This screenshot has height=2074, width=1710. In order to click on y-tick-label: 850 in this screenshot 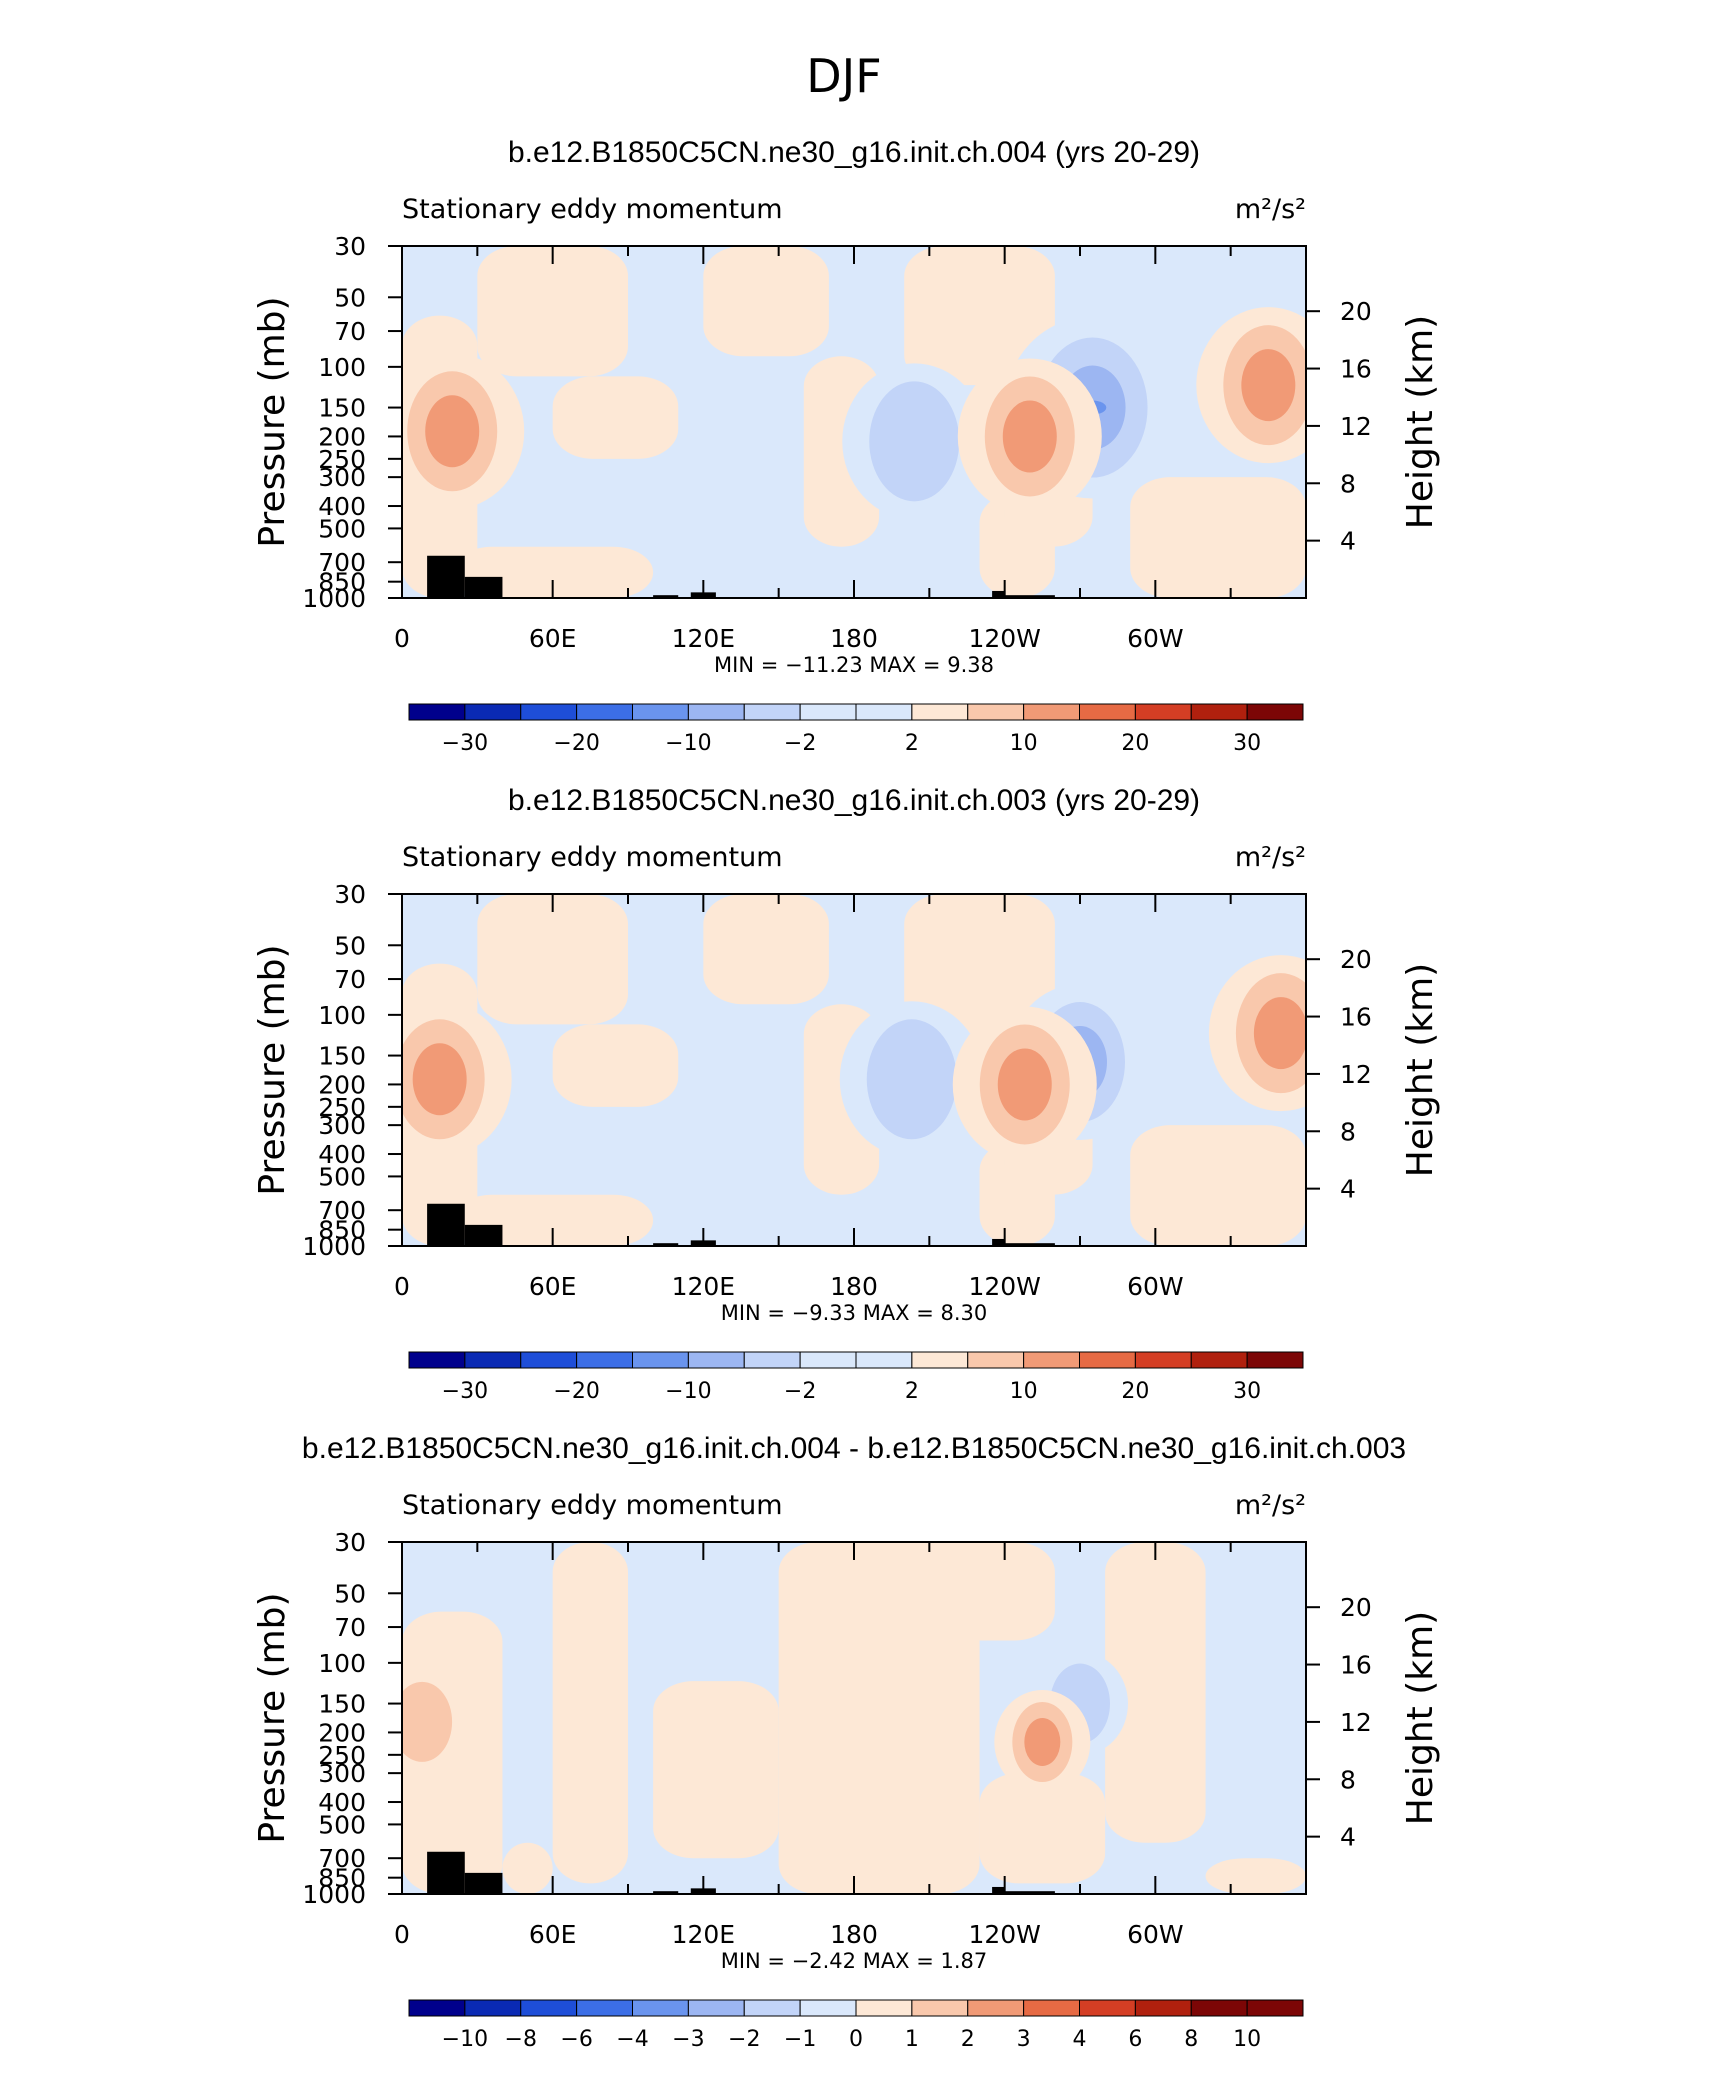, I will do `click(342, 1230)`.